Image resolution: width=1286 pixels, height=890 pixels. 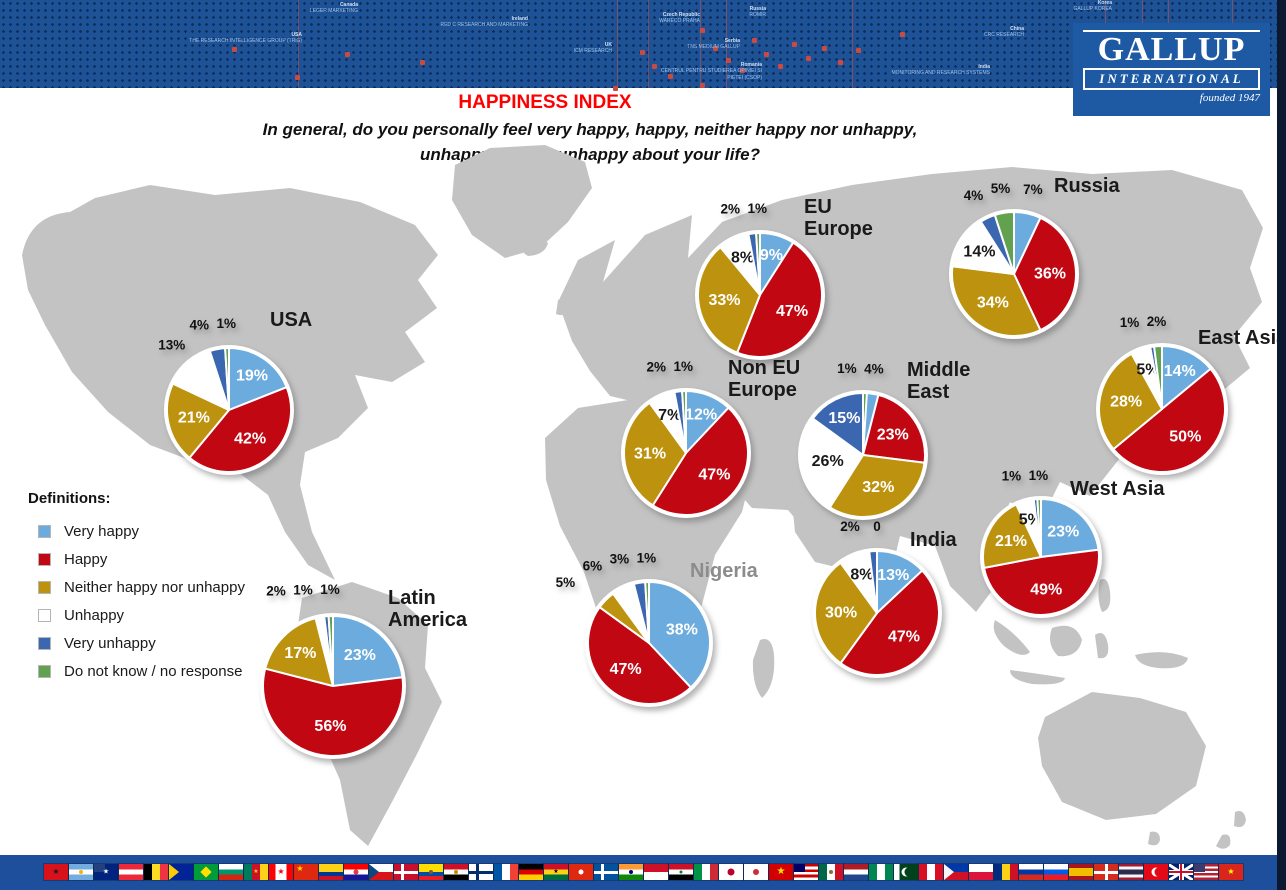 What do you see at coordinates (1050, 274) in the screenshot?
I see `value-label-happy: 36%` at bounding box center [1050, 274].